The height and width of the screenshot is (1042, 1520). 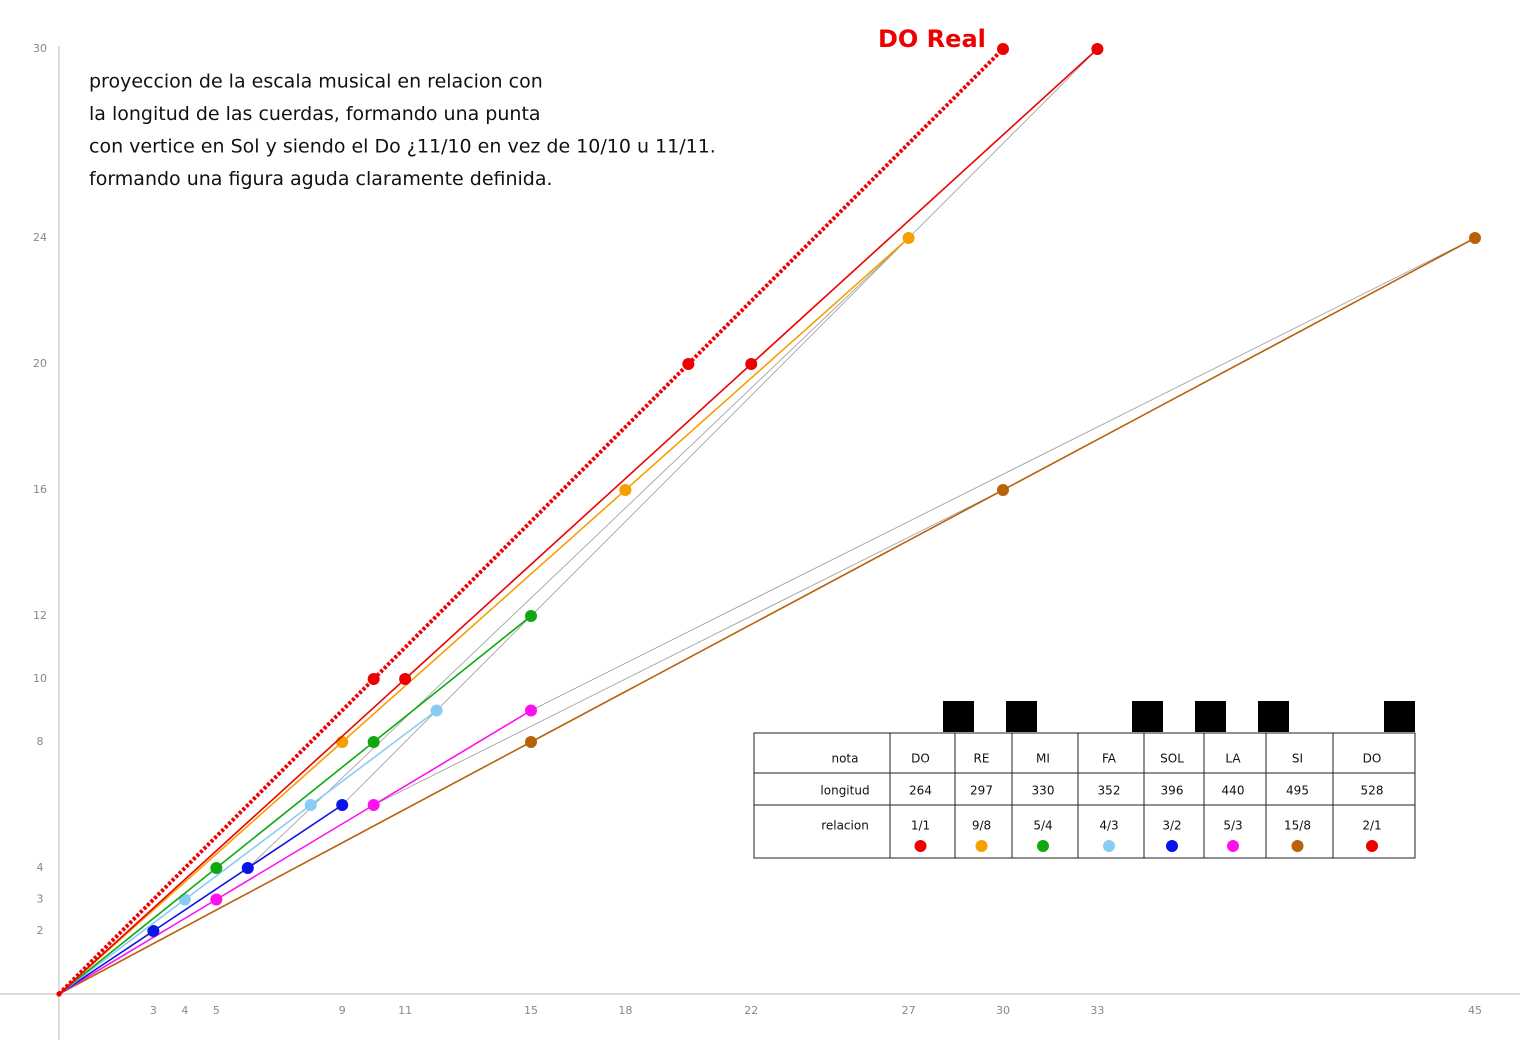 What do you see at coordinates (342, 1010) in the screenshot?
I see `x-tick-label: 9` at bounding box center [342, 1010].